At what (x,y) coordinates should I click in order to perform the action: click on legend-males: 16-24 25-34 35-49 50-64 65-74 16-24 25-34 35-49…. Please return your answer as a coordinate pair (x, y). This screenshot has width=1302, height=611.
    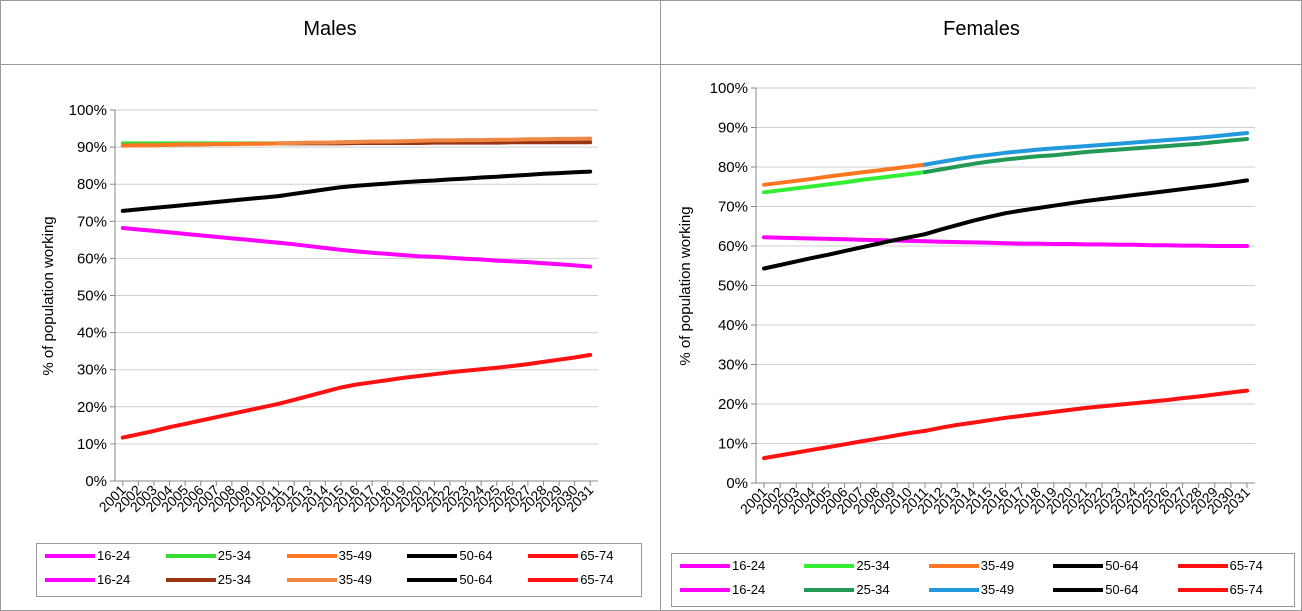
    Looking at the image, I should click on (339, 570).